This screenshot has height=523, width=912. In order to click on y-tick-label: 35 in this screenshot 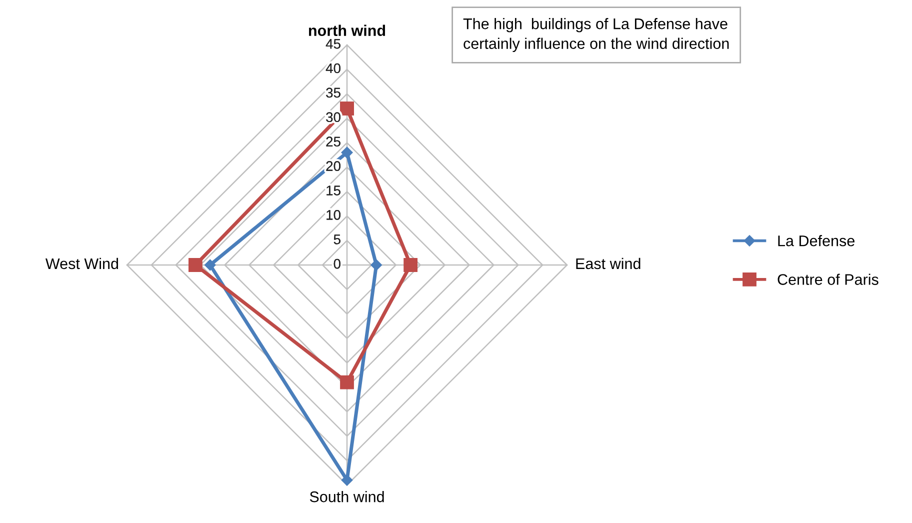, I will do `click(333, 93)`.